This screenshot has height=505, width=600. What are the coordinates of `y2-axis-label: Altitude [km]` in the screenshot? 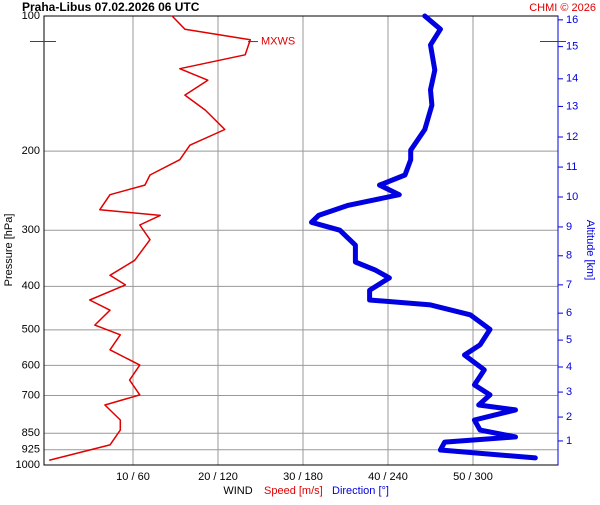 It's located at (590, 250).